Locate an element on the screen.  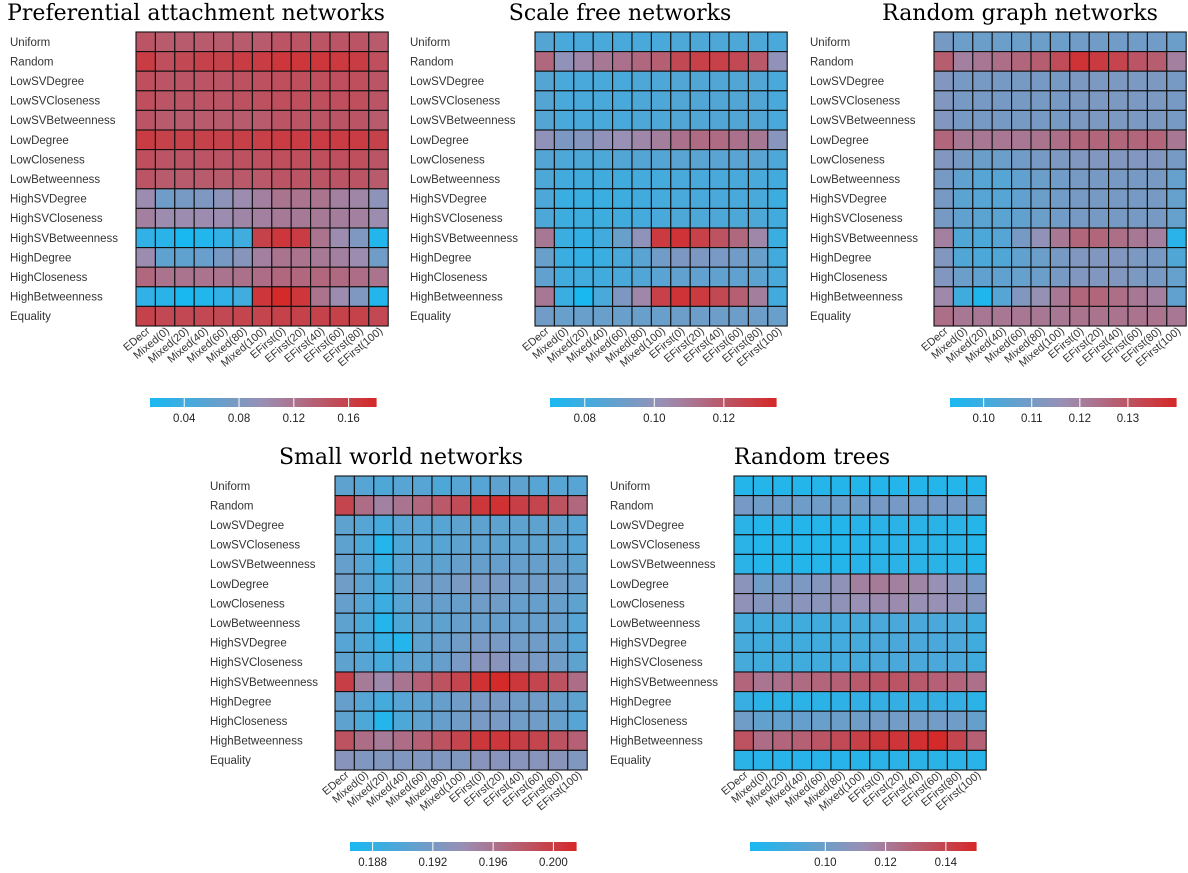
row-label: Equality is located at coordinates (630, 761).